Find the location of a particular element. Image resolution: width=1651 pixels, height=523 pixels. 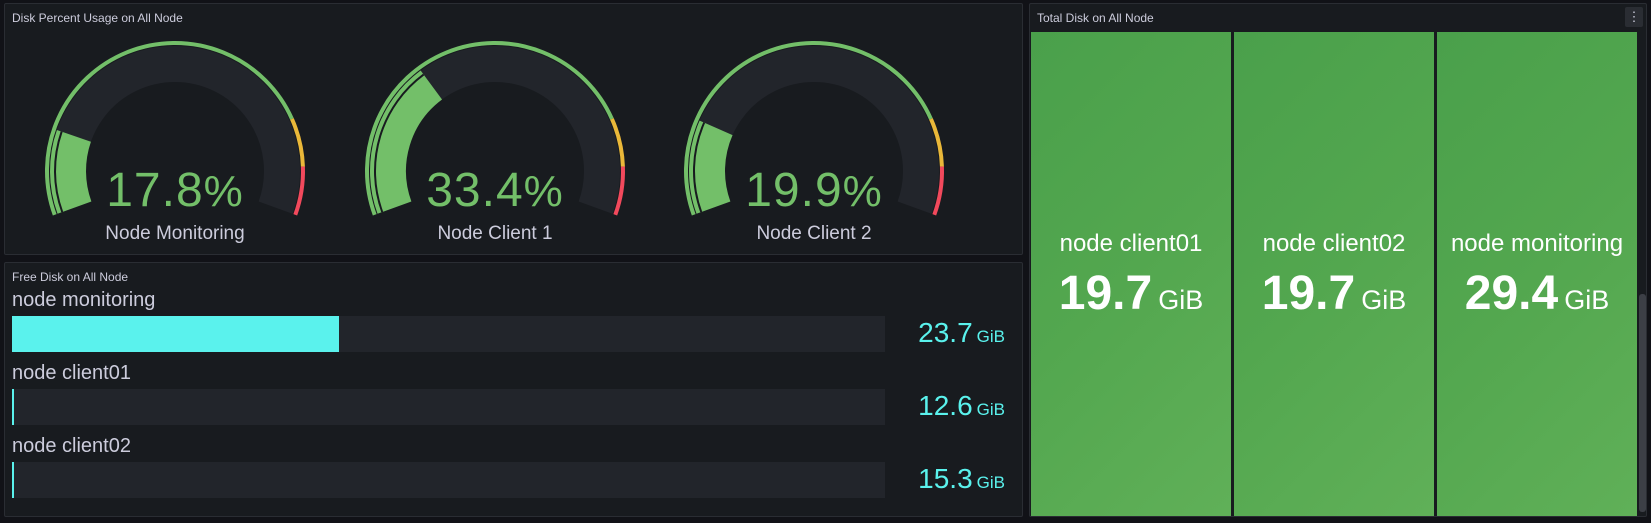

bar-row-node-monitoring: node monitoring 23.7 GiB is located at coordinates (514, 324).